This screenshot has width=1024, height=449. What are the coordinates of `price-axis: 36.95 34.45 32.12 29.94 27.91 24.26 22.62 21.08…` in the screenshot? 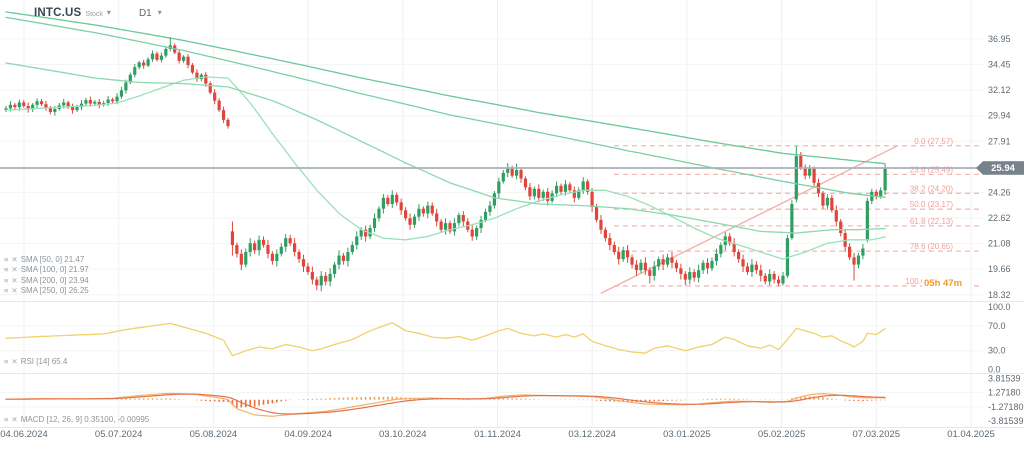 It's located at (1006, 230).